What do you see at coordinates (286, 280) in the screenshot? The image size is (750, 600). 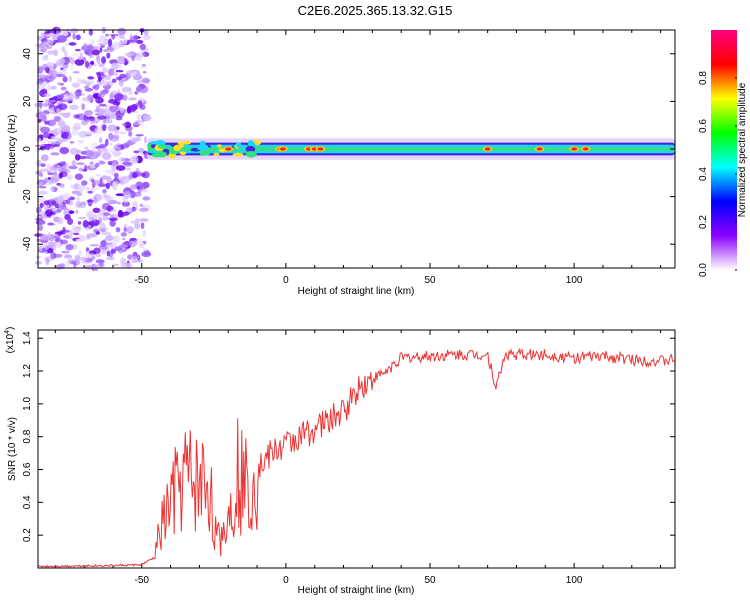 I see `spectrogram-x-tick-label: 0` at bounding box center [286, 280].